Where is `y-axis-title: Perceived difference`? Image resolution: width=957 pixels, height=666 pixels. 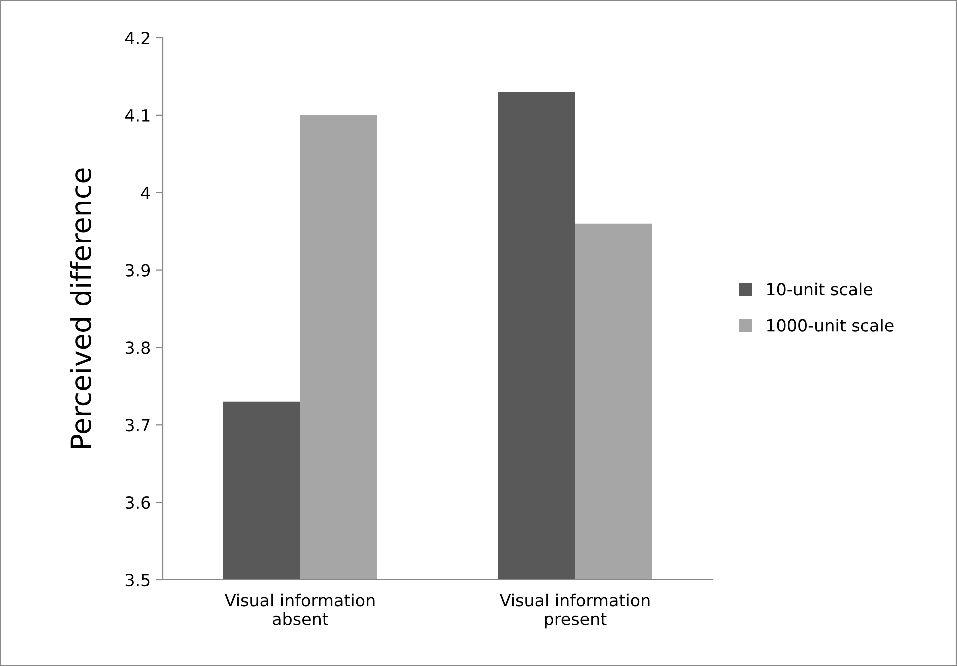 y-axis-title: Perceived difference is located at coordinates (81, 308).